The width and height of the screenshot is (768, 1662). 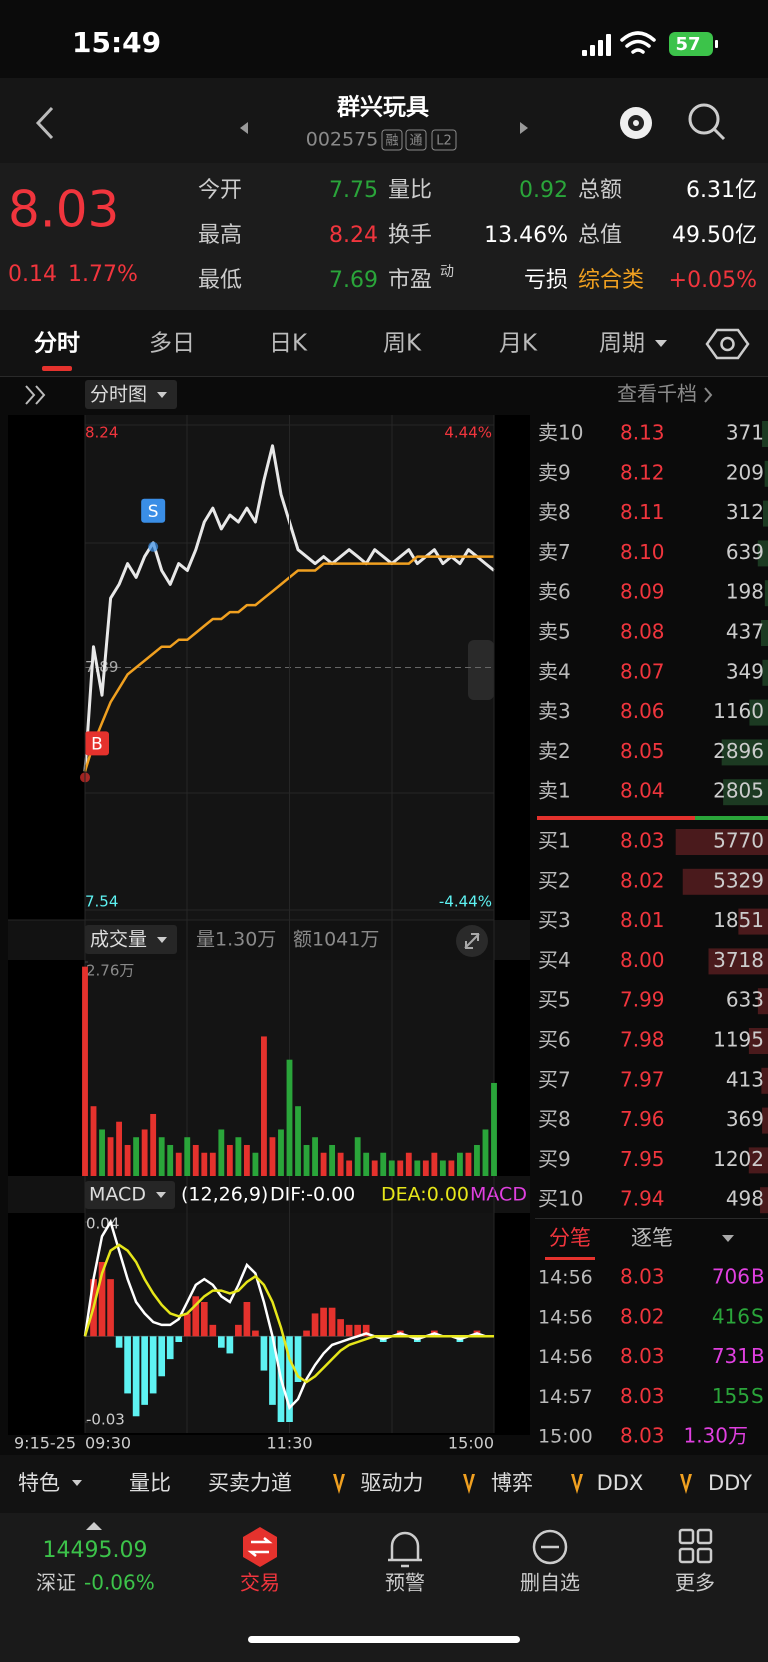 I want to click on y2-tick-label: -4.44%, so click(x=465, y=902).